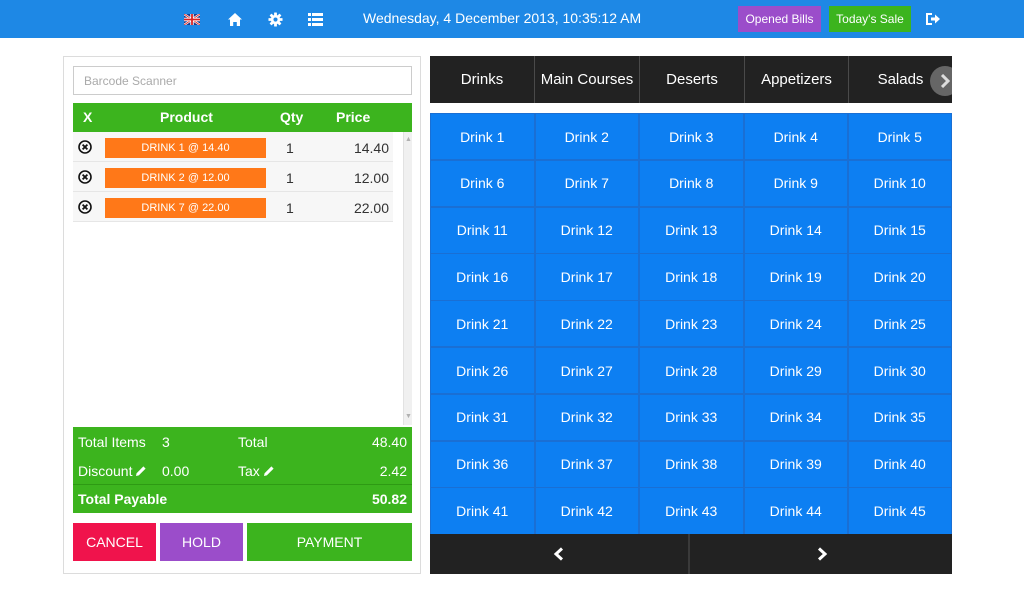 The height and width of the screenshot is (589, 1024). What do you see at coordinates (691, 137) in the screenshot?
I see `product-button: Drink 3` at bounding box center [691, 137].